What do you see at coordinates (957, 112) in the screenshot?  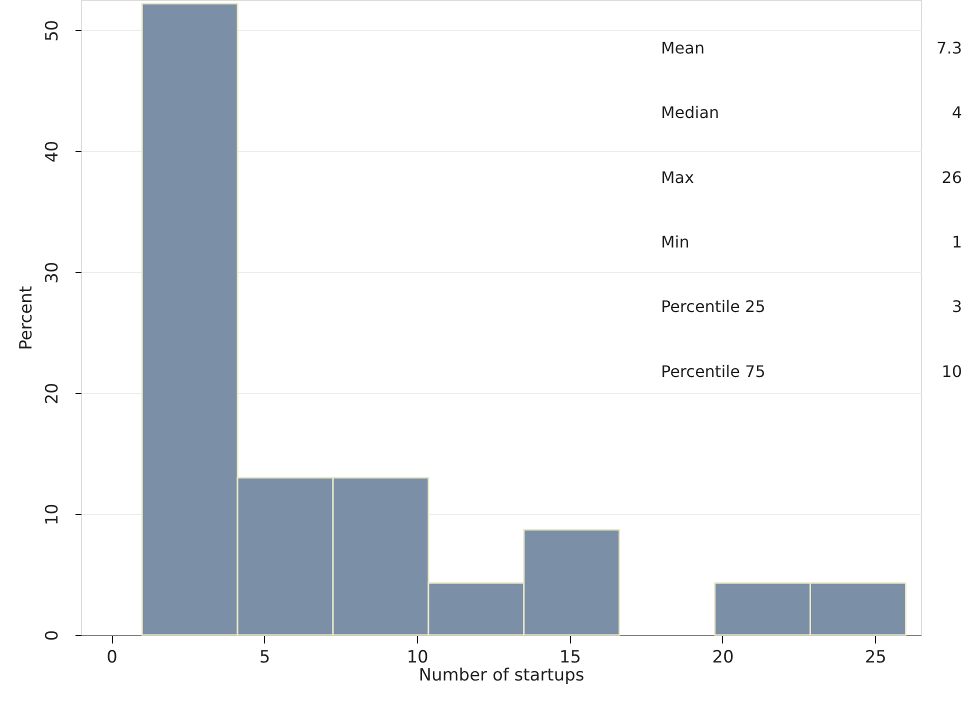 I see `text: 4` at bounding box center [957, 112].